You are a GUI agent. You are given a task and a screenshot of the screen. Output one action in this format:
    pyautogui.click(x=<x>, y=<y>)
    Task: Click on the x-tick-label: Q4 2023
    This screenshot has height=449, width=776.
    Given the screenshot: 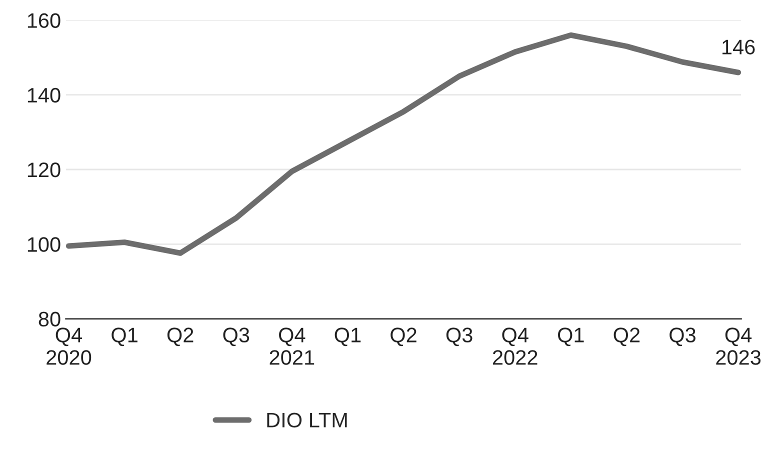 What is the action you would take?
    pyautogui.click(x=738, y=346)
    